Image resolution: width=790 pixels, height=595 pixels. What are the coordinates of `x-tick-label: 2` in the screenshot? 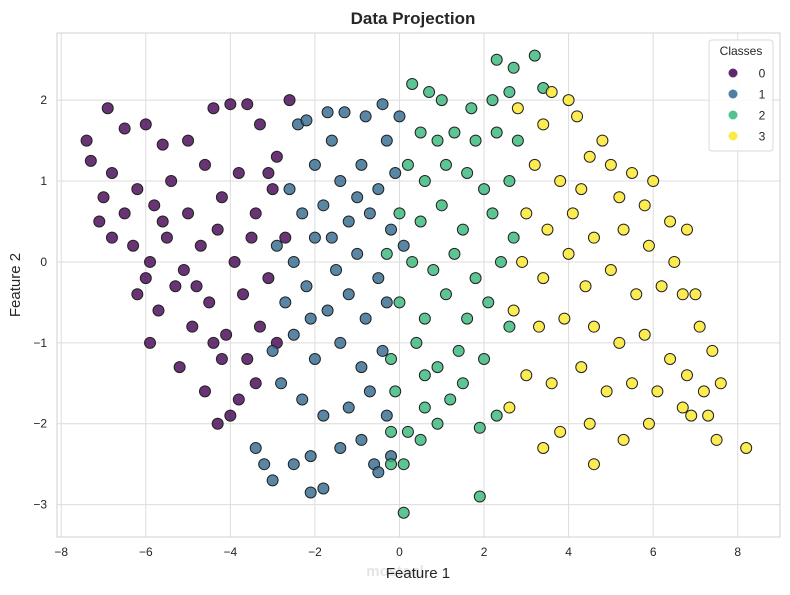 It's located at (484, 552).